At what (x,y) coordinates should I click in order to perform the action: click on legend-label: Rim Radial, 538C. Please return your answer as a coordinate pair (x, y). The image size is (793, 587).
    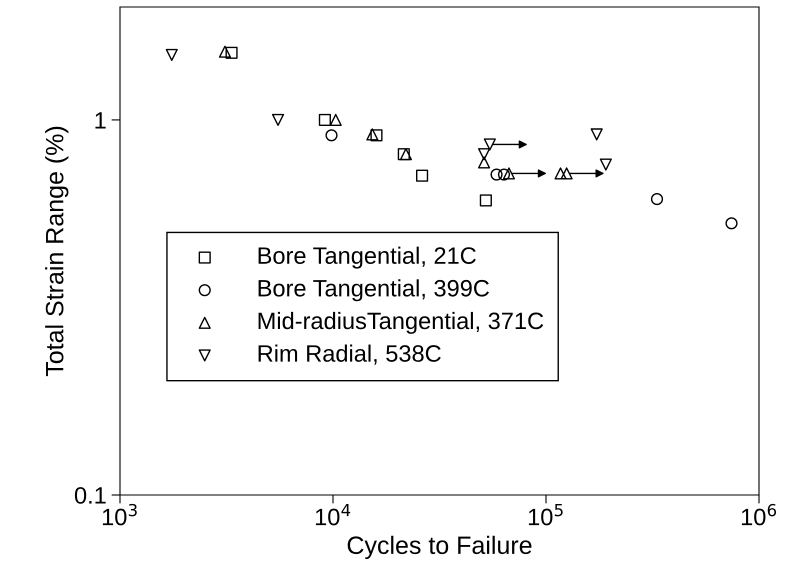
    Looking at the image, I should click on (349, 354).